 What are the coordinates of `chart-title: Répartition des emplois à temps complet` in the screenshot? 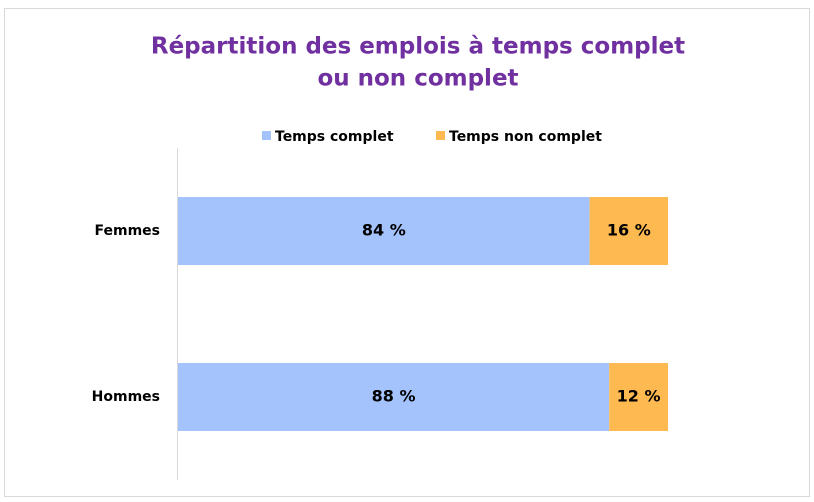 It's located at (418, 47).